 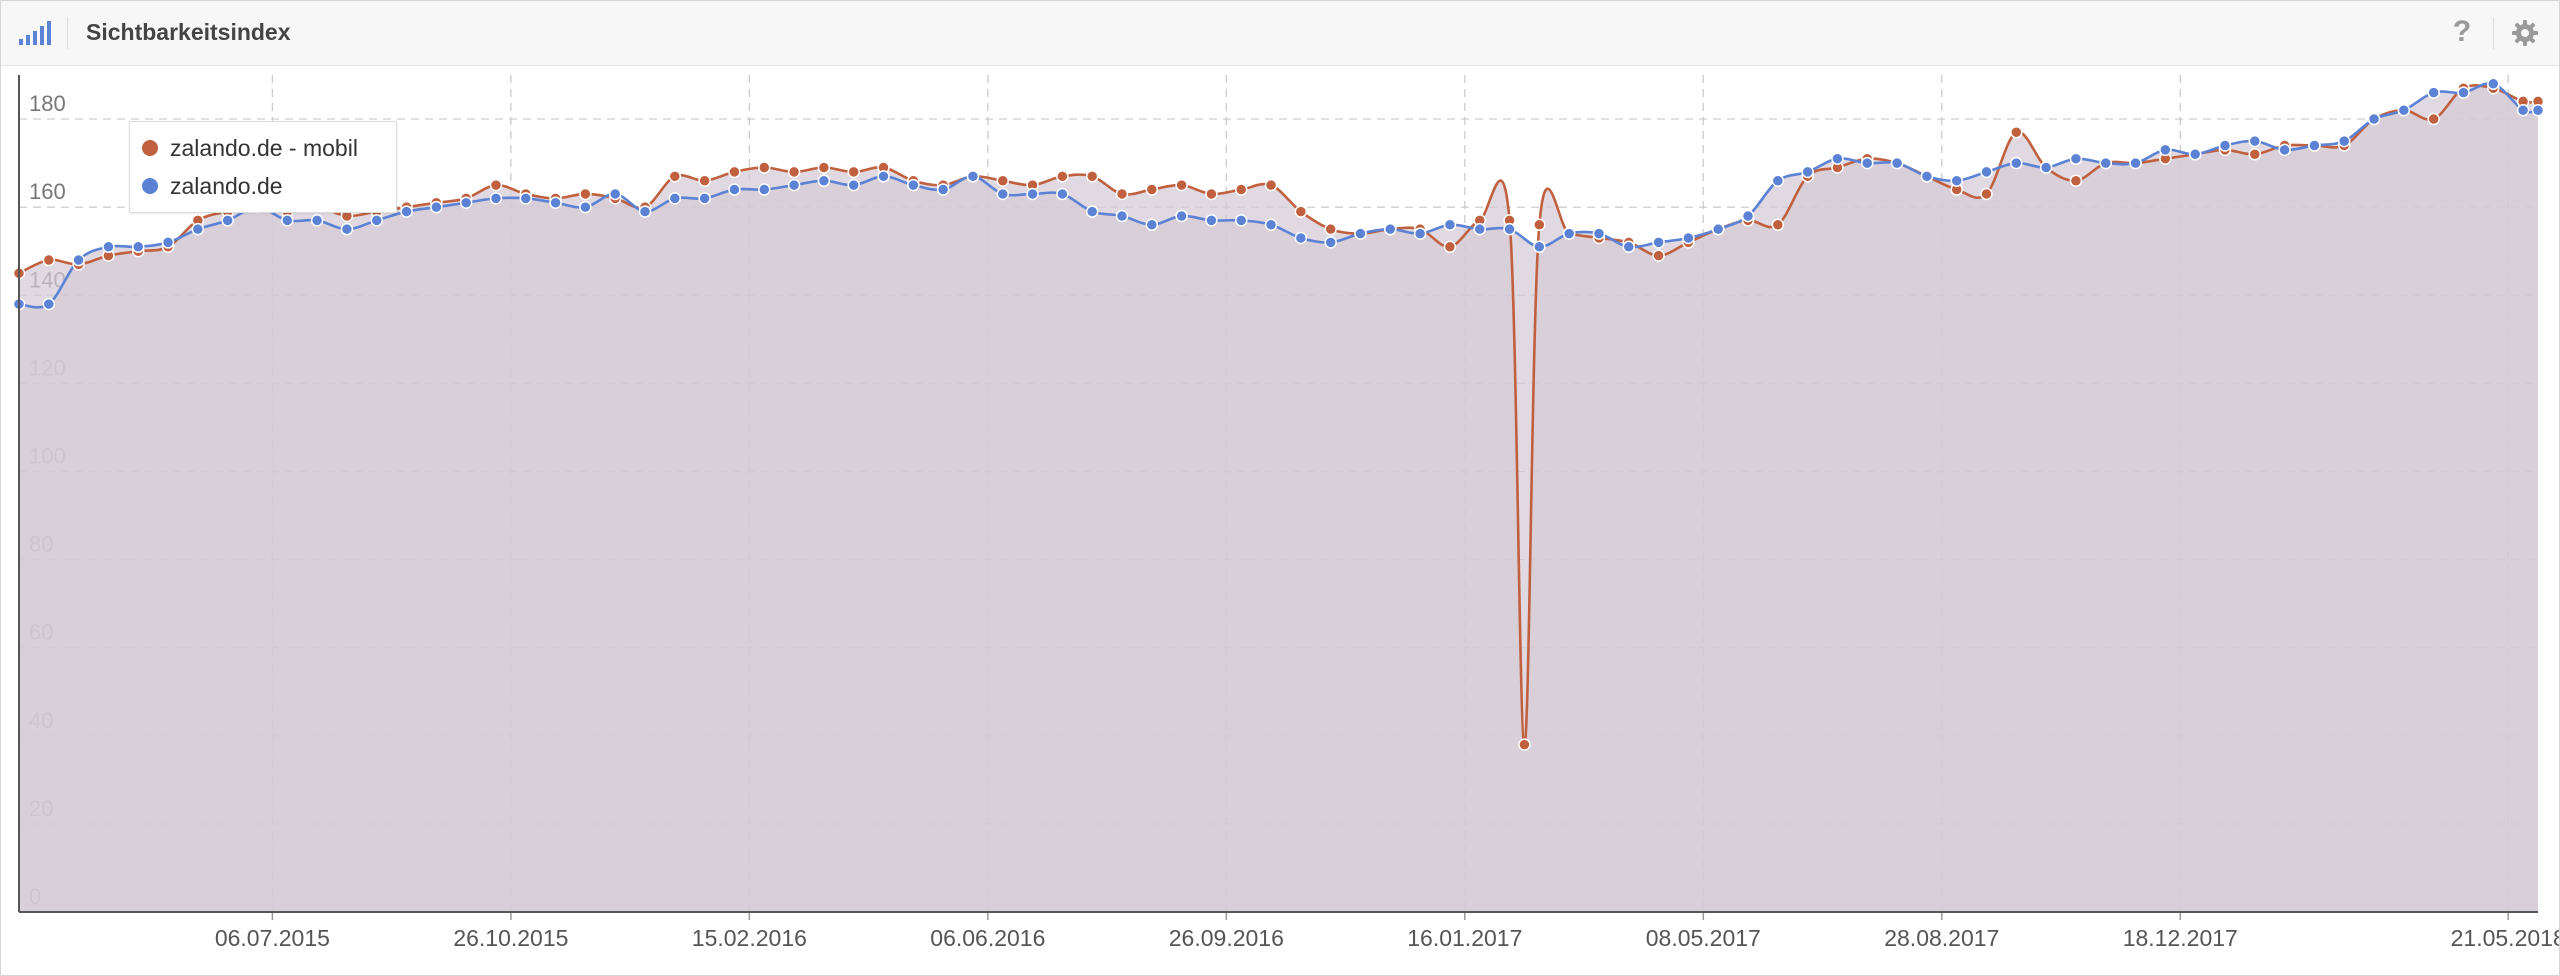 What do you see at coordinates (47, 191) in the screenshot?
I see `y-tick-label: 160` at bounding box center [47, 191].